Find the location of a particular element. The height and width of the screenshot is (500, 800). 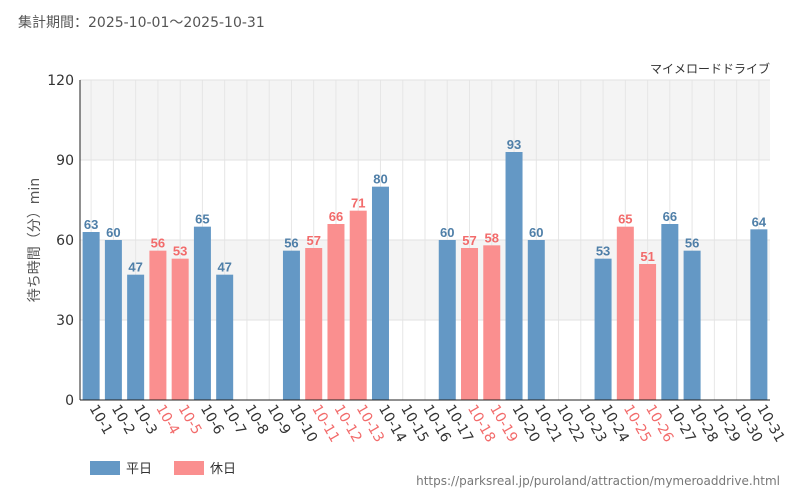

value-label-10-3: 47 is located at coordinates (135, 267).